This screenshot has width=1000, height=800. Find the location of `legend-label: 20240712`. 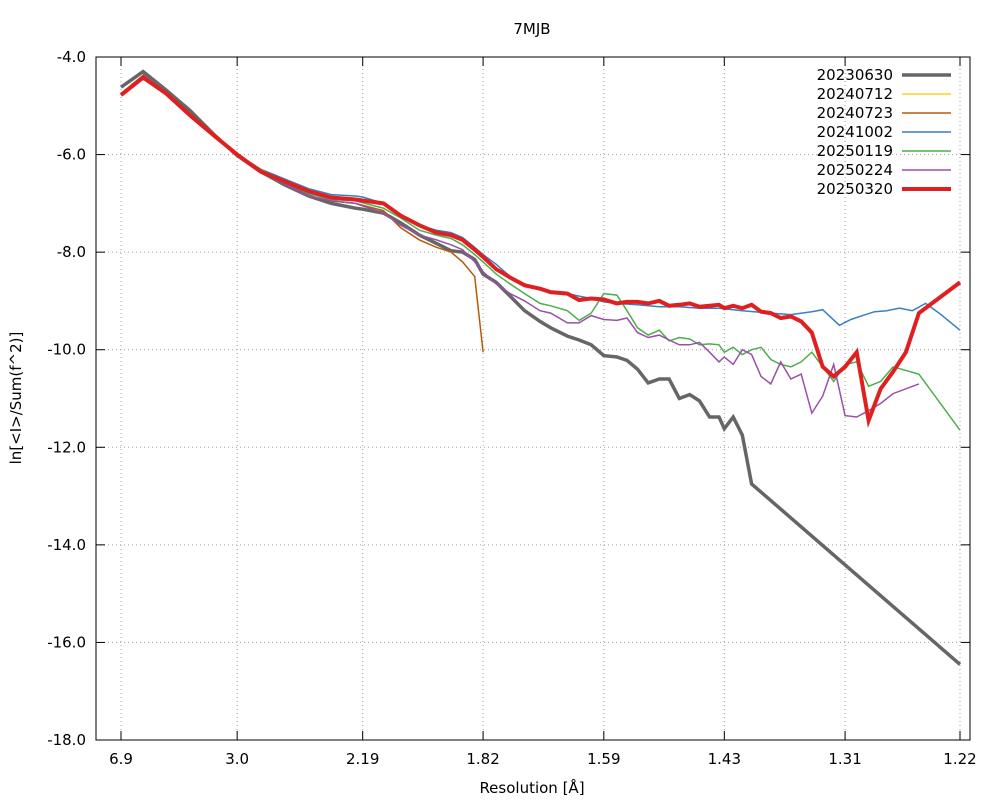

legend-label: 20240712 is located at coordinates (855, 94).